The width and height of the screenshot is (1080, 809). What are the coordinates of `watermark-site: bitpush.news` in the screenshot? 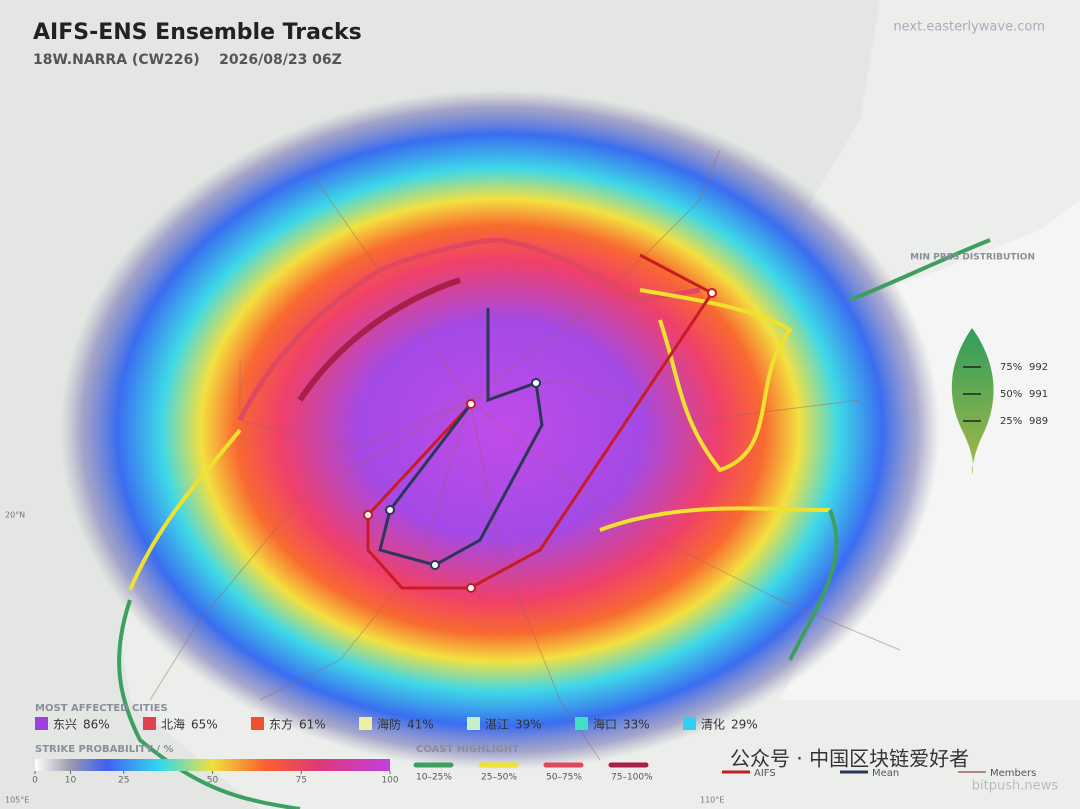 It's located at (1015, 786).